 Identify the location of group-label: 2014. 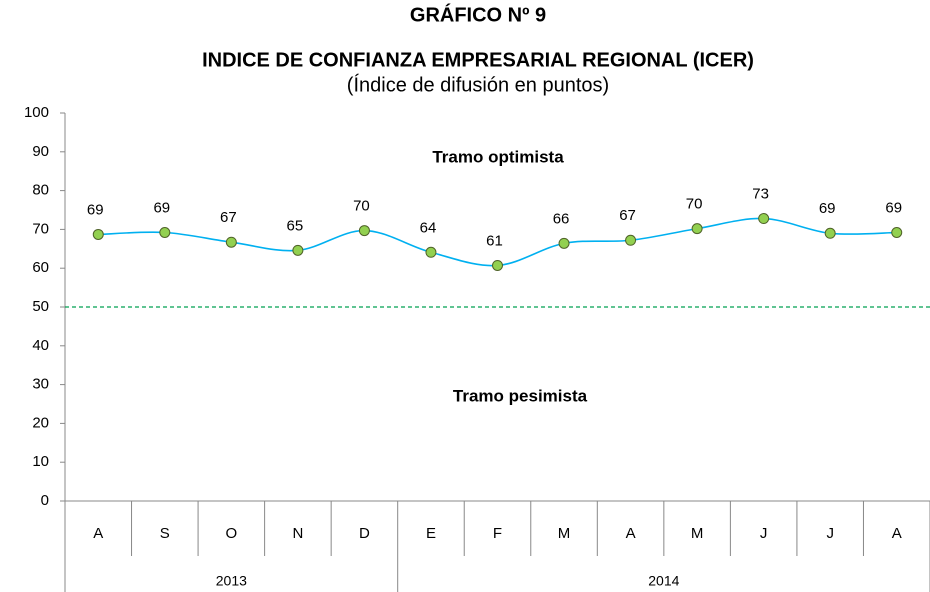
(663, 581).